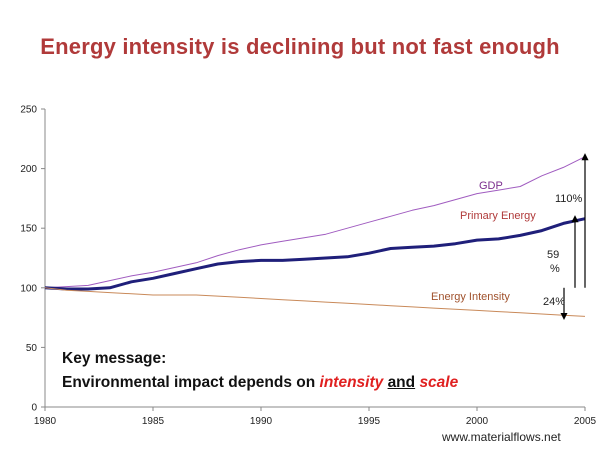  I want to click on y-tick-label: 250, so click(28, 110).